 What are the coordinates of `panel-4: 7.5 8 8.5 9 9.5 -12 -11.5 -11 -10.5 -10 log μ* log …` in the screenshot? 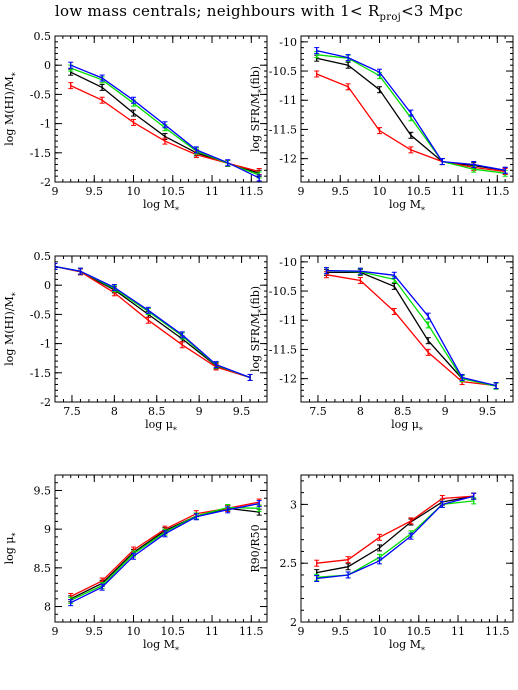 It's located at (381, 345).